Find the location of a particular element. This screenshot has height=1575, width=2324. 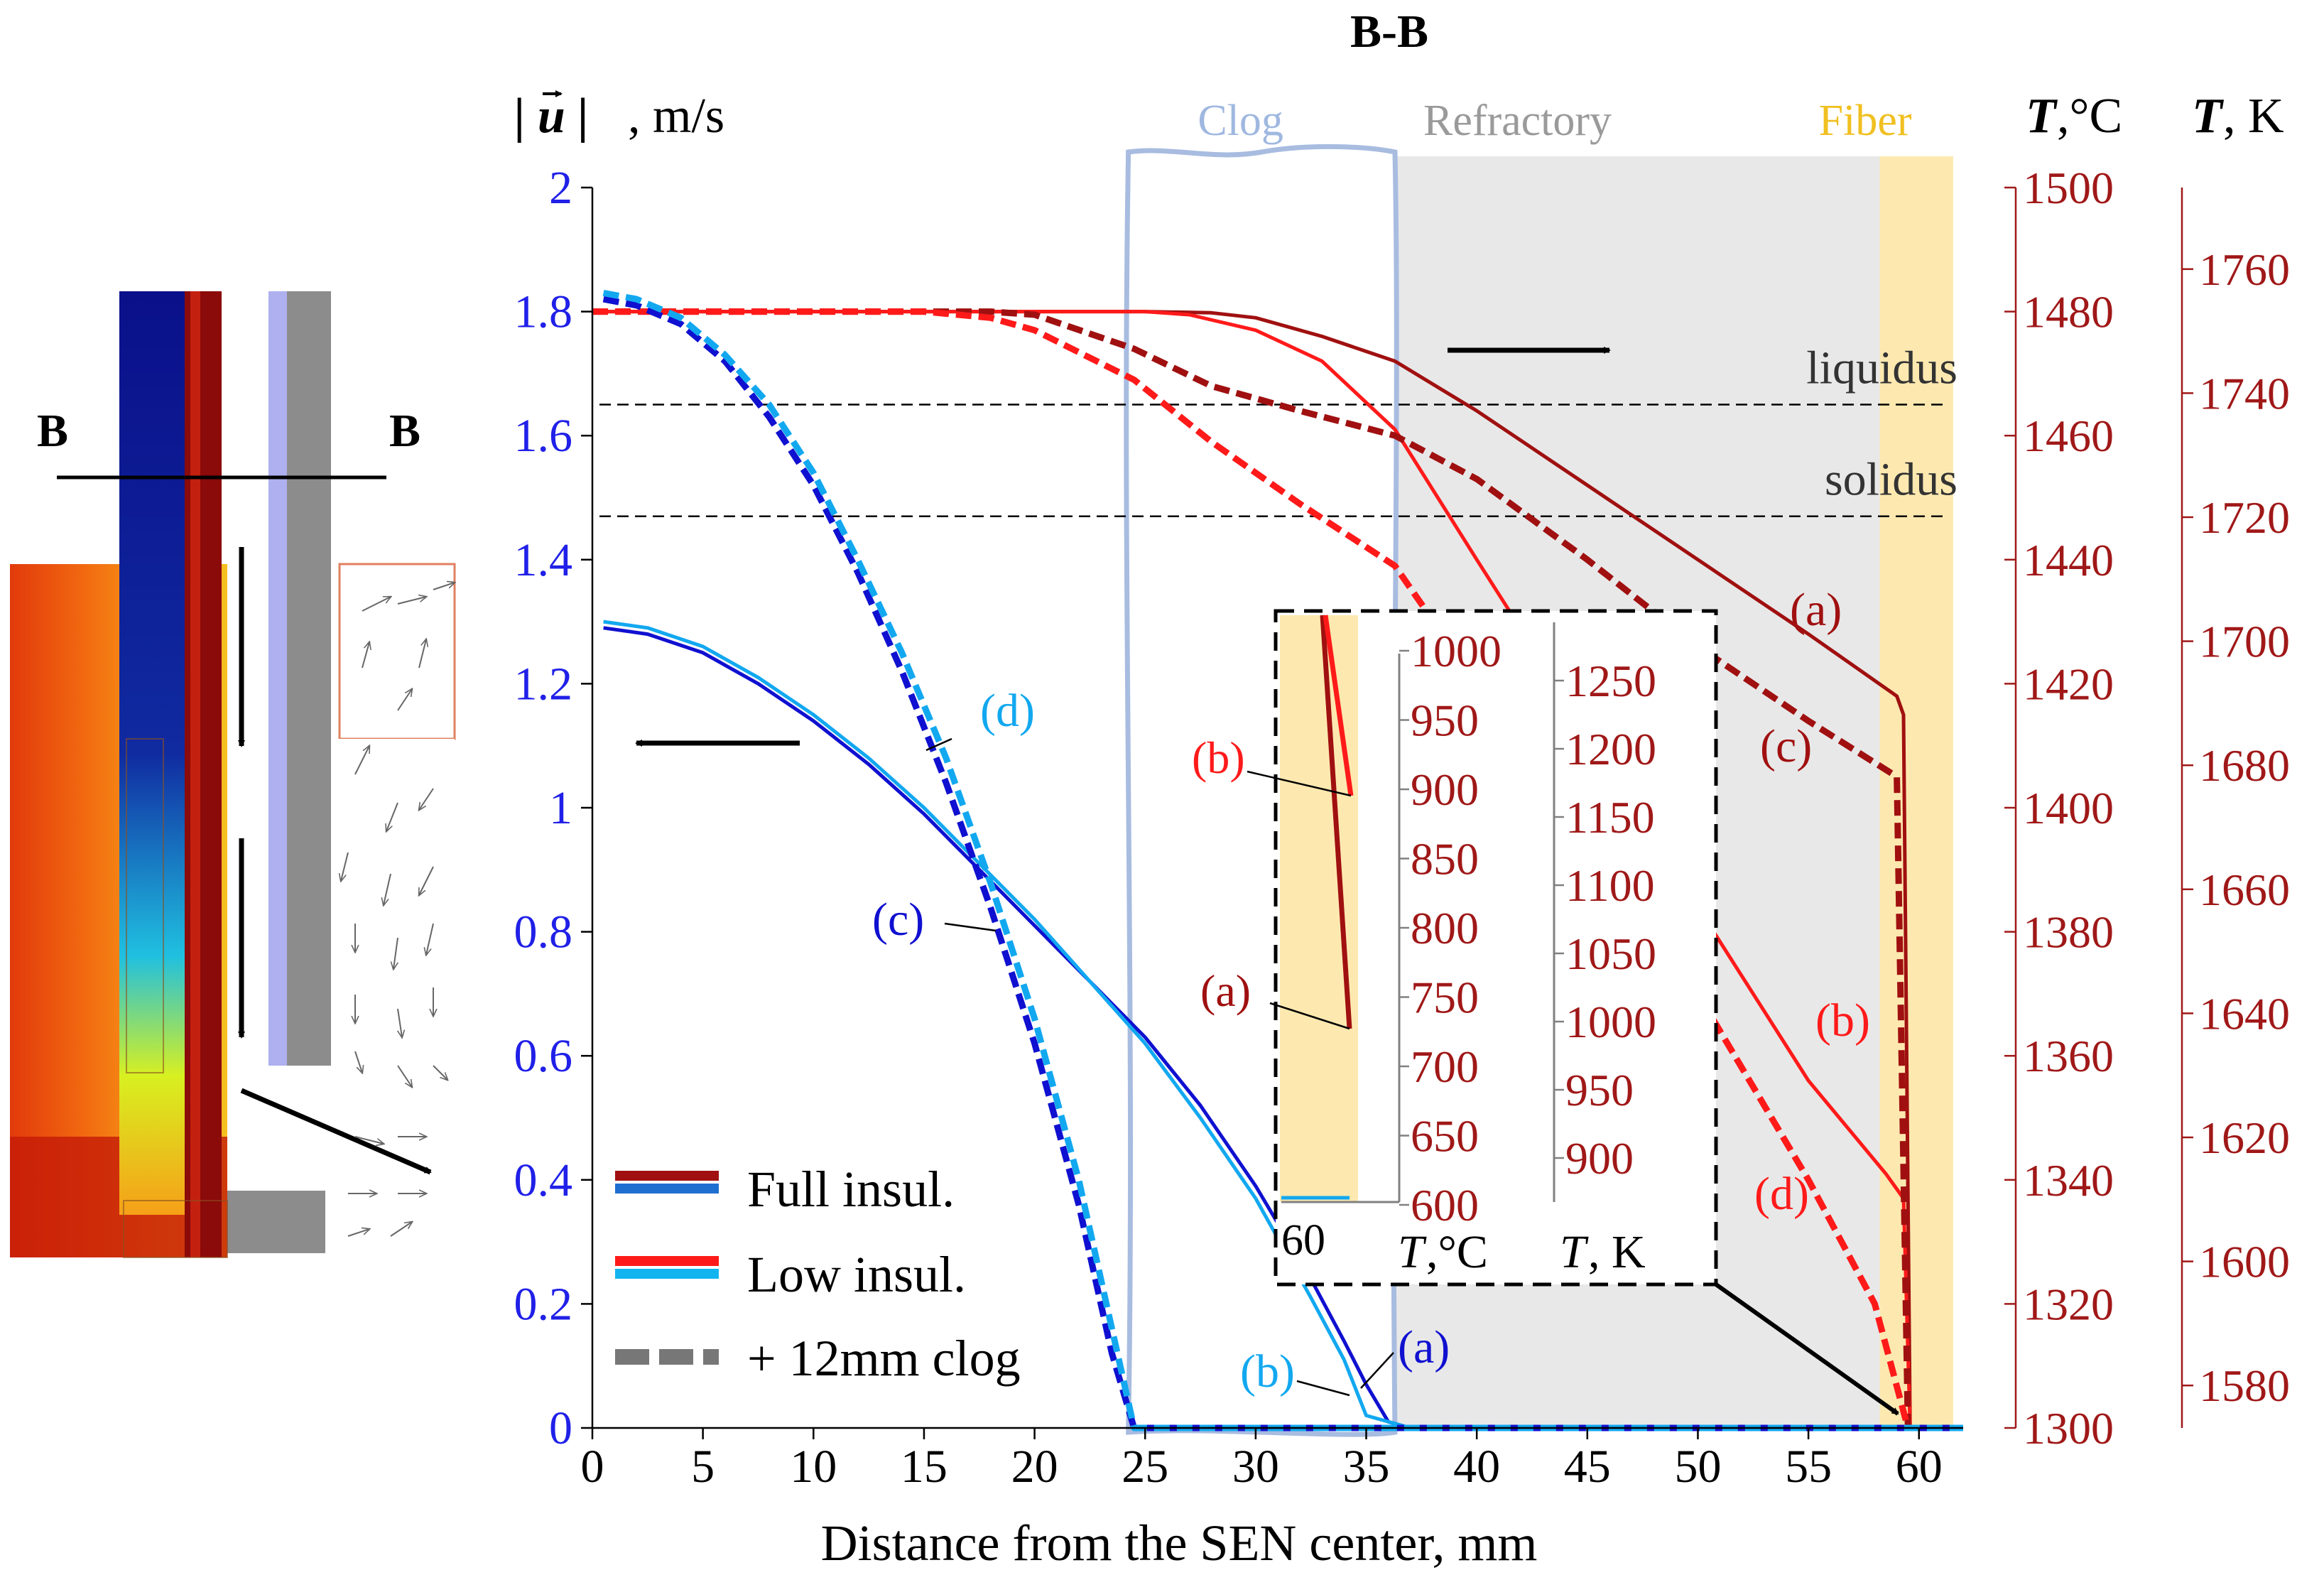

chart-title: B-B is located at coordinates (1389, 32).